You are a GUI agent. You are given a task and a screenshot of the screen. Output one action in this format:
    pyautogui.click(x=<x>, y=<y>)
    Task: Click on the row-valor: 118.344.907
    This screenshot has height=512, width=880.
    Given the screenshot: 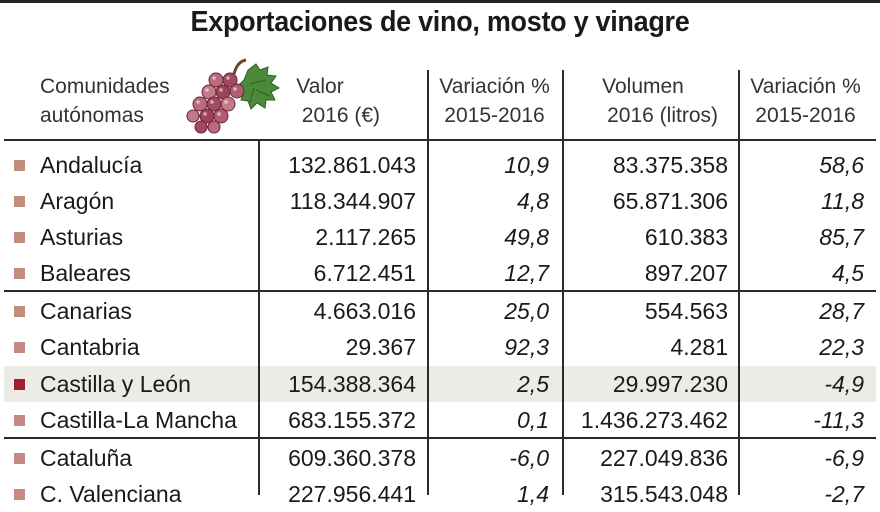 What is the action you would take?
    pyautogui.click(x=352, y=201)
    